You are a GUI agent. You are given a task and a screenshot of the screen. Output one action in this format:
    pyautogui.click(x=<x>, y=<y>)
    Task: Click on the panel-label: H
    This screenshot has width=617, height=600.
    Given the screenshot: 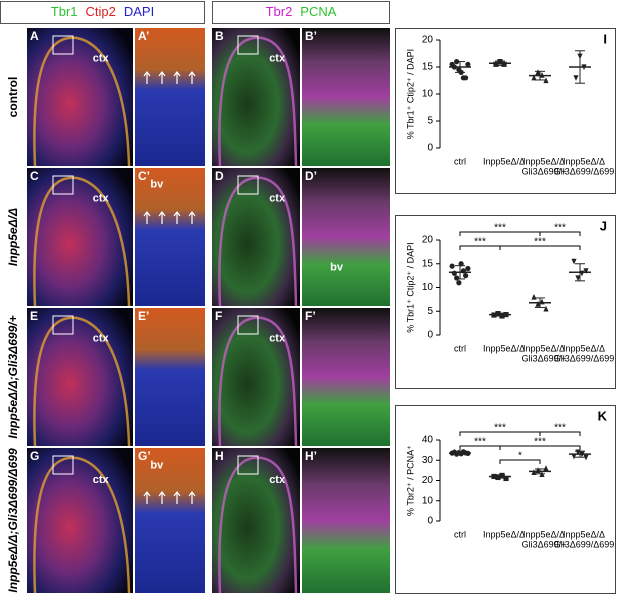 What is the action you would take?
    pyautogui.click(x=219, y=456)
    